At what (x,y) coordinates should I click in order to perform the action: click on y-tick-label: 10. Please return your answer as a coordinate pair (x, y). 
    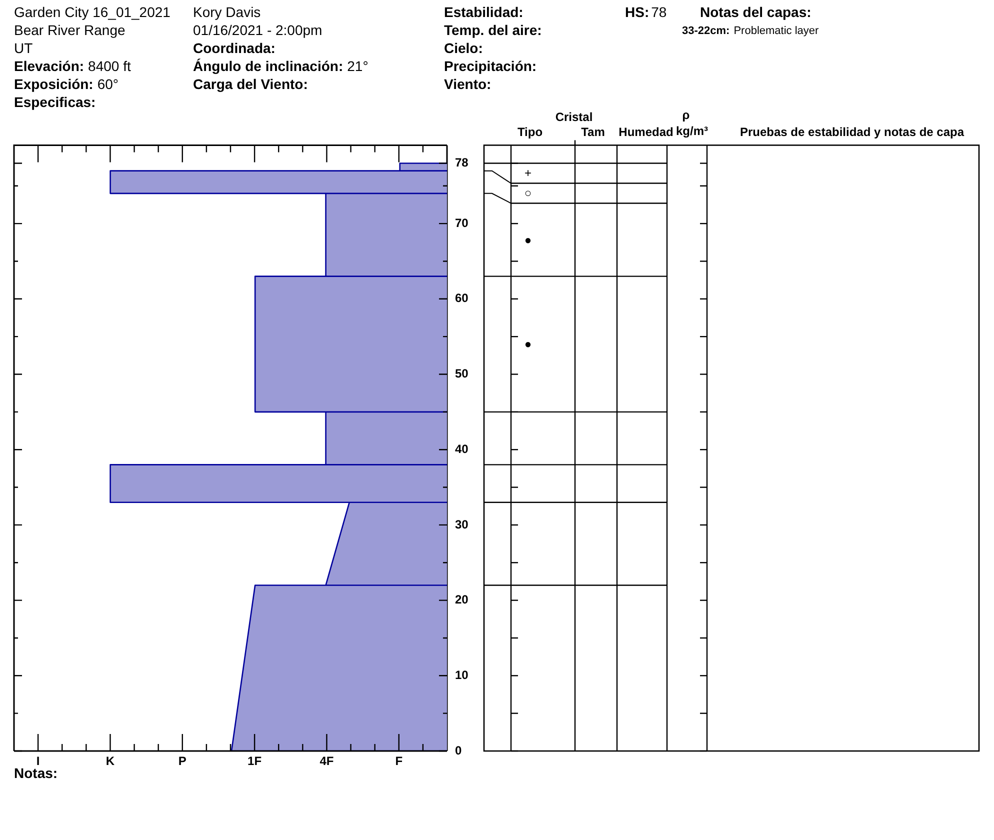
    Looking at the image, I should click on (462, 675).